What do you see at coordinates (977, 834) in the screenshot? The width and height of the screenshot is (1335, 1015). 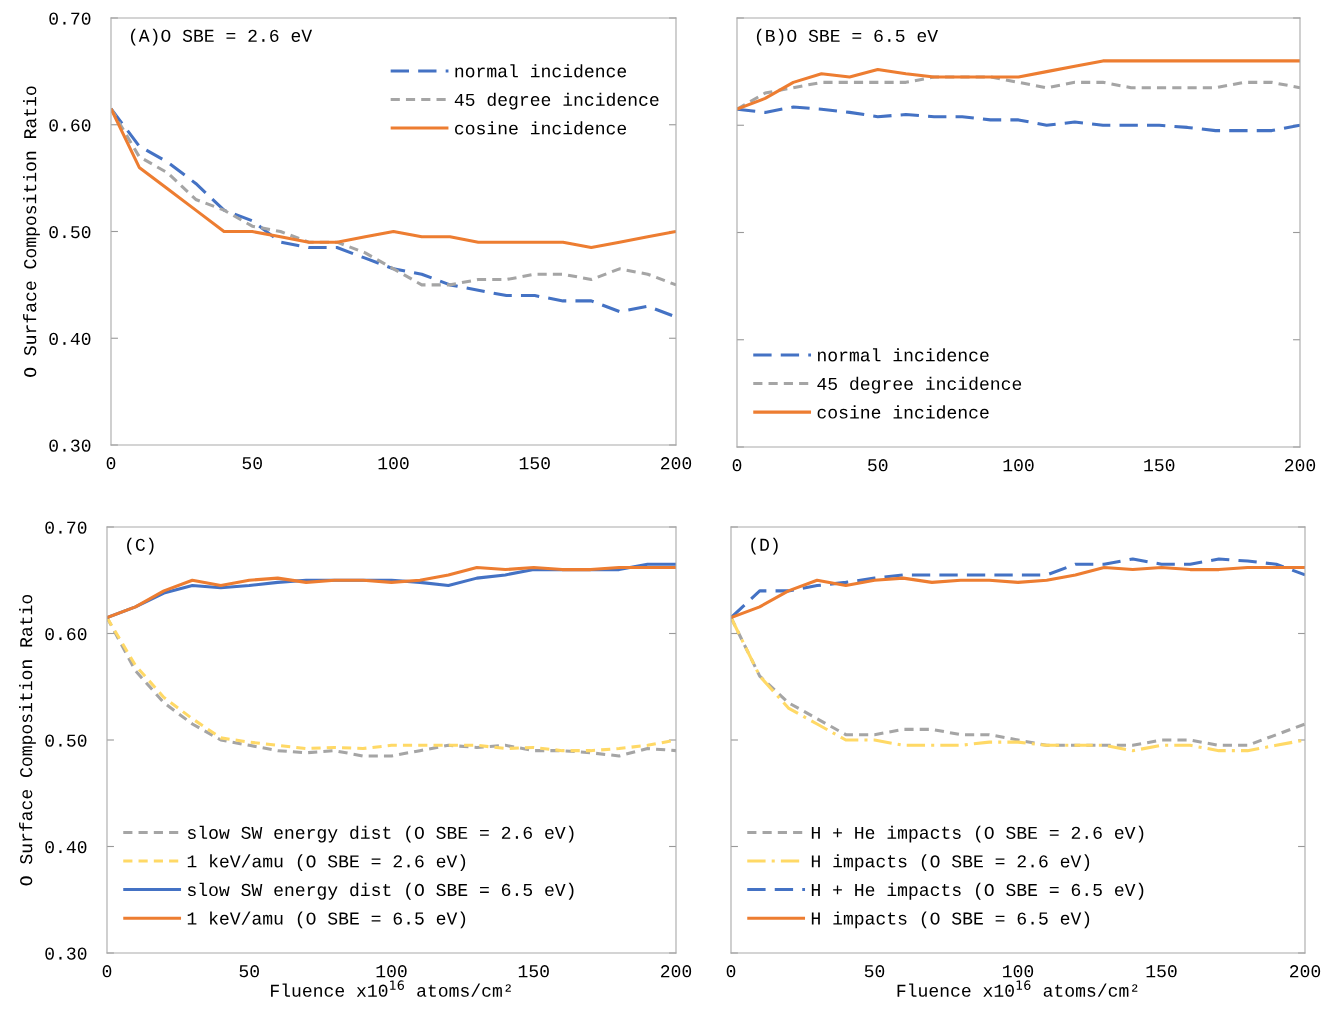 I see `legend-label: H + He impacts (O SBE = 2.6 eV)` at bounding box center [977, 834].